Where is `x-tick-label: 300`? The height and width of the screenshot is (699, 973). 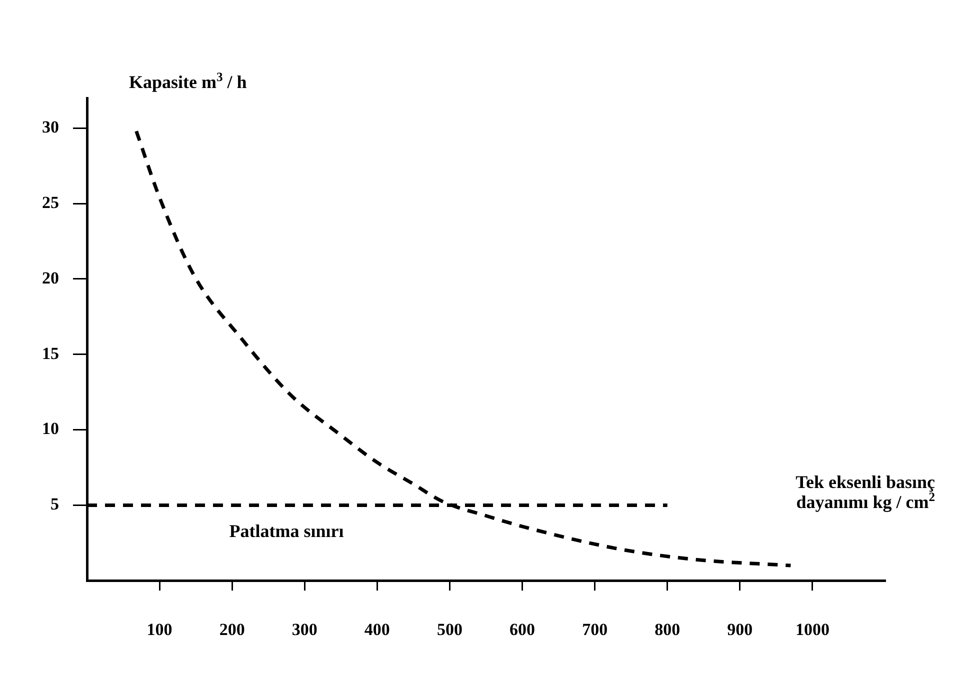 x-tick-label: 300 is located at coordinates (305, 630).